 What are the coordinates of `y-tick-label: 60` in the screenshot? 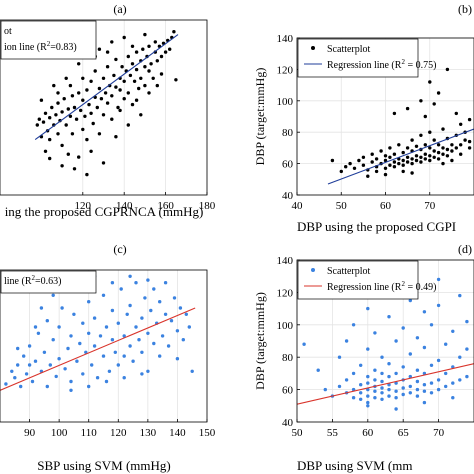 It's located at (288, 391).